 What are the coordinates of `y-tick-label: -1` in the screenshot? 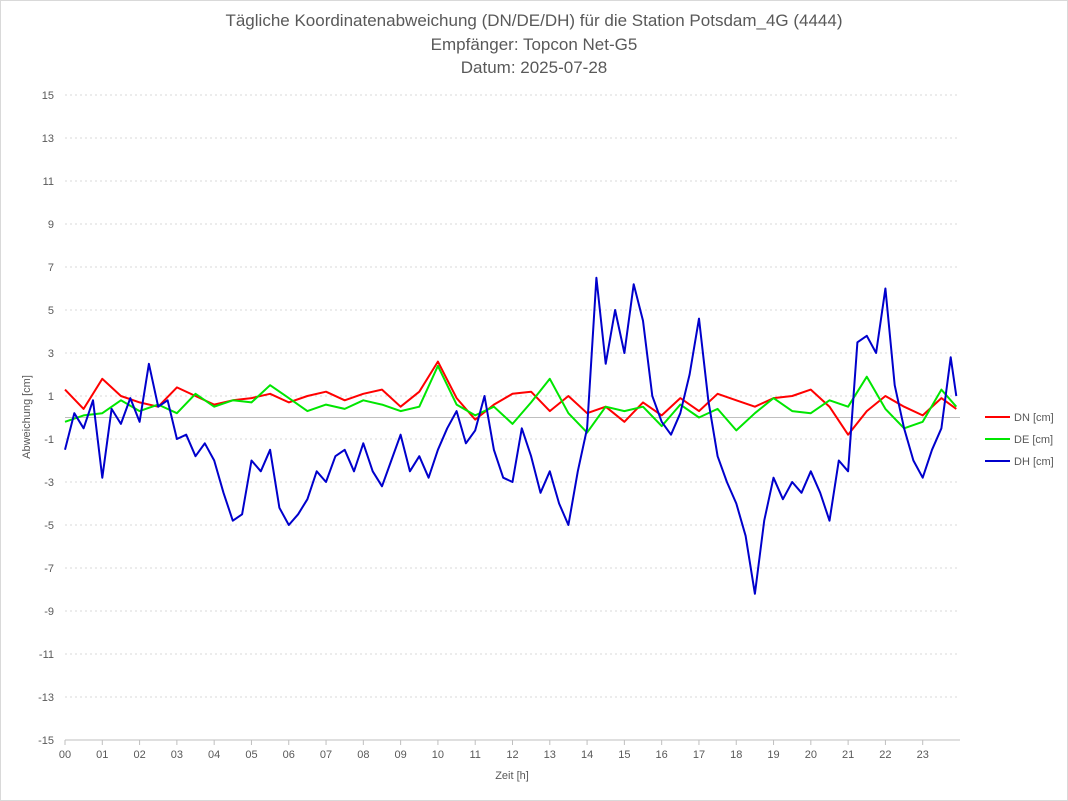 It's located at (49, 440).